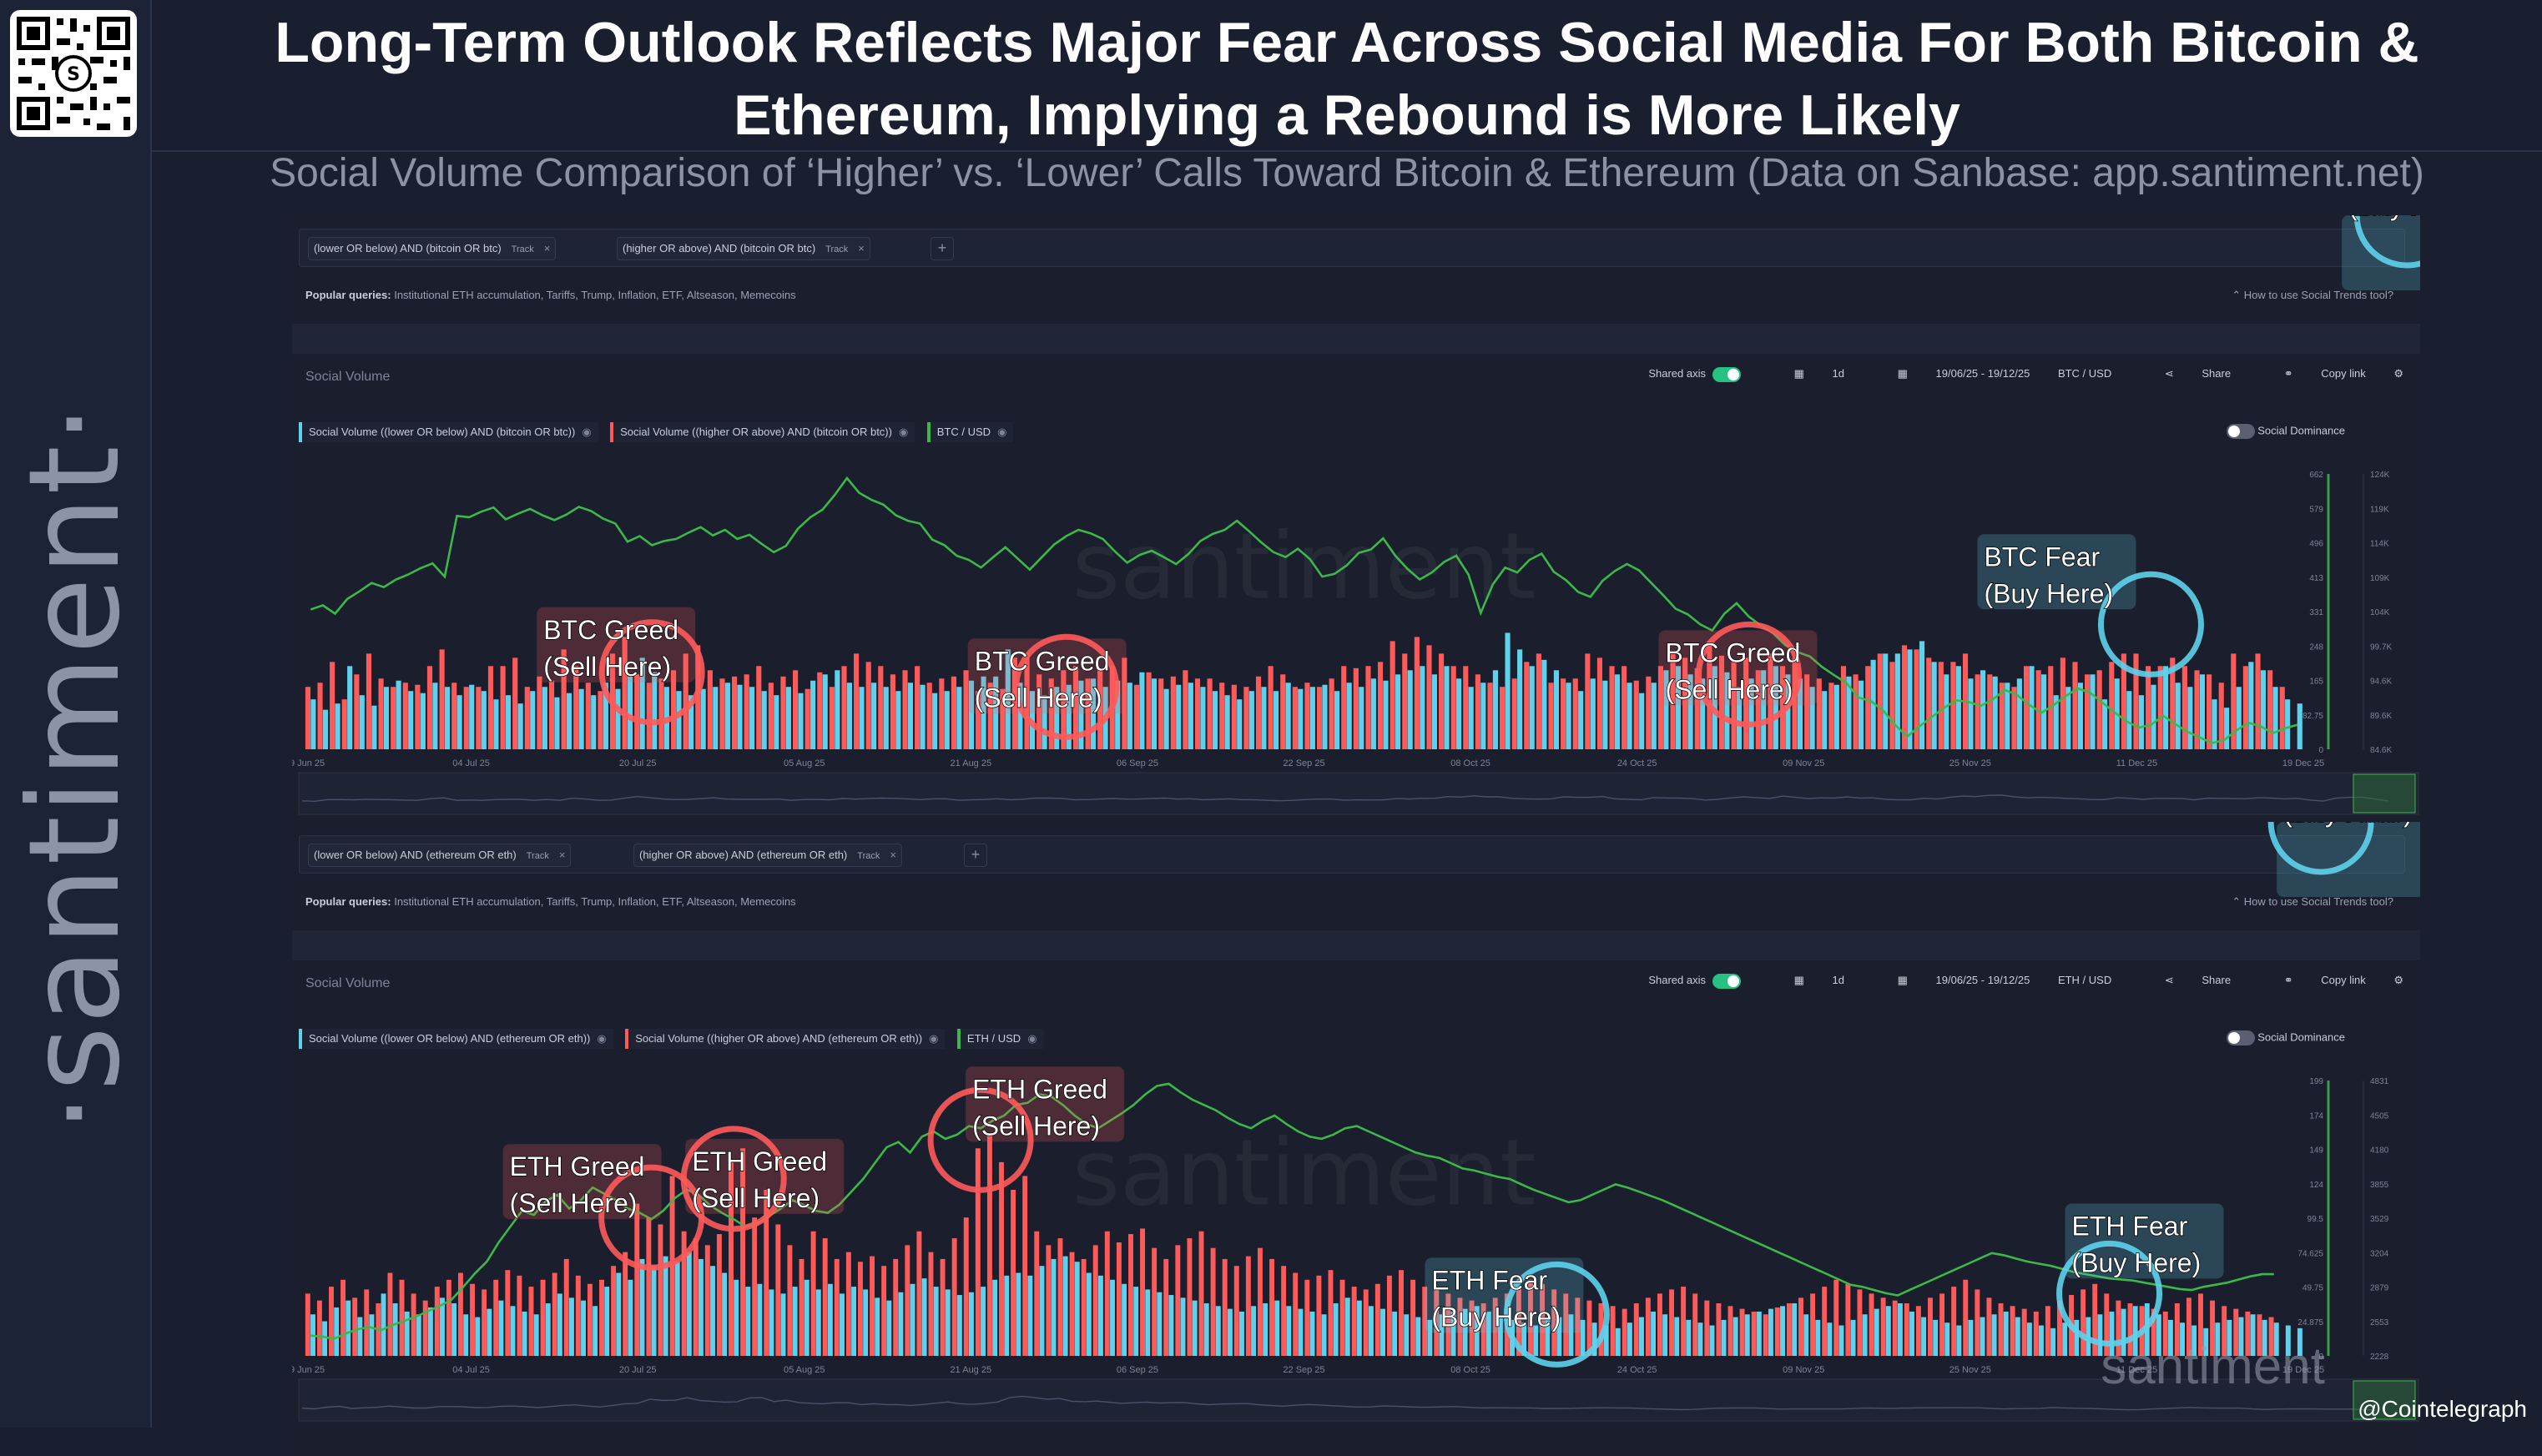 This screenshot has width=2542, height=1456. Describe the element at coordinates (2084, 373) in the screenshot. I see `pair-select: BTC / USD` at that location.